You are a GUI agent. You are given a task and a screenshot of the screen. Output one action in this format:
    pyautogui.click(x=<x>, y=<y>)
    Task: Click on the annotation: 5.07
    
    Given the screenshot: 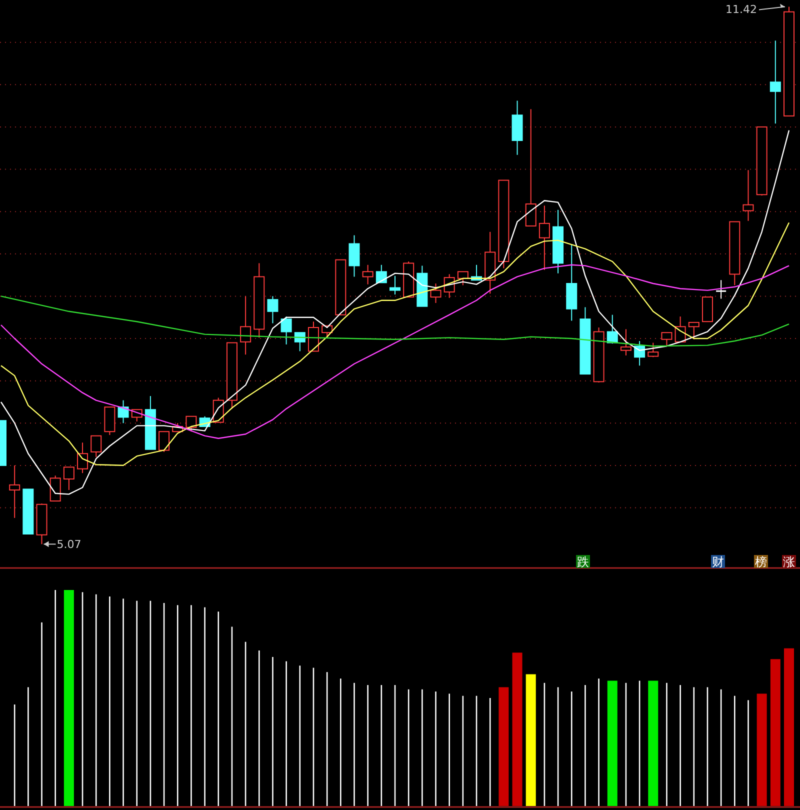 What is the action you would take?
    pyautogui.click(x=69, y=545)
    